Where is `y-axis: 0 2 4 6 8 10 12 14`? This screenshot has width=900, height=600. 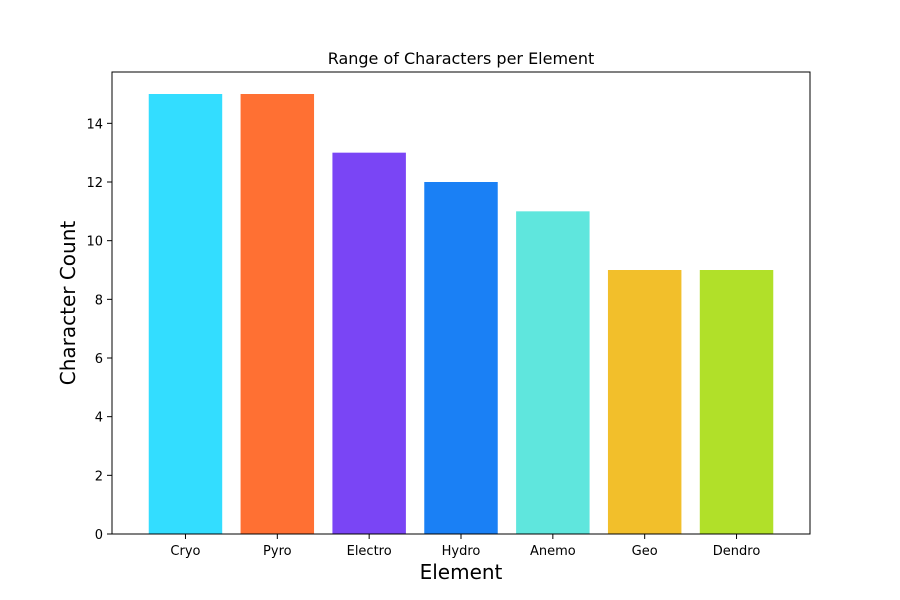
y-axis: 0 2 4 6 8 10 12 14 is located at coordinates (99, 330).